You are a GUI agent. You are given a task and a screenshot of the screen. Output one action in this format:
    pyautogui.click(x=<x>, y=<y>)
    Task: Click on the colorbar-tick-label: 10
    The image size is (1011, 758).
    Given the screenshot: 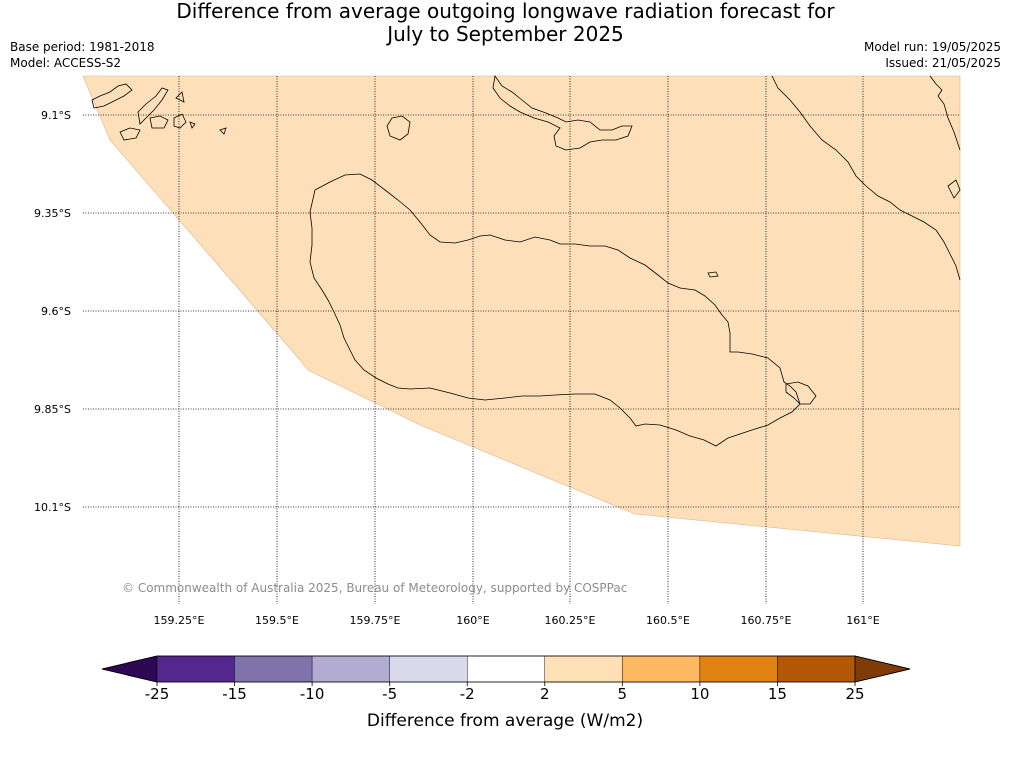 What is the action you would take?
    pyautogui.click(x=699, y=694)
    